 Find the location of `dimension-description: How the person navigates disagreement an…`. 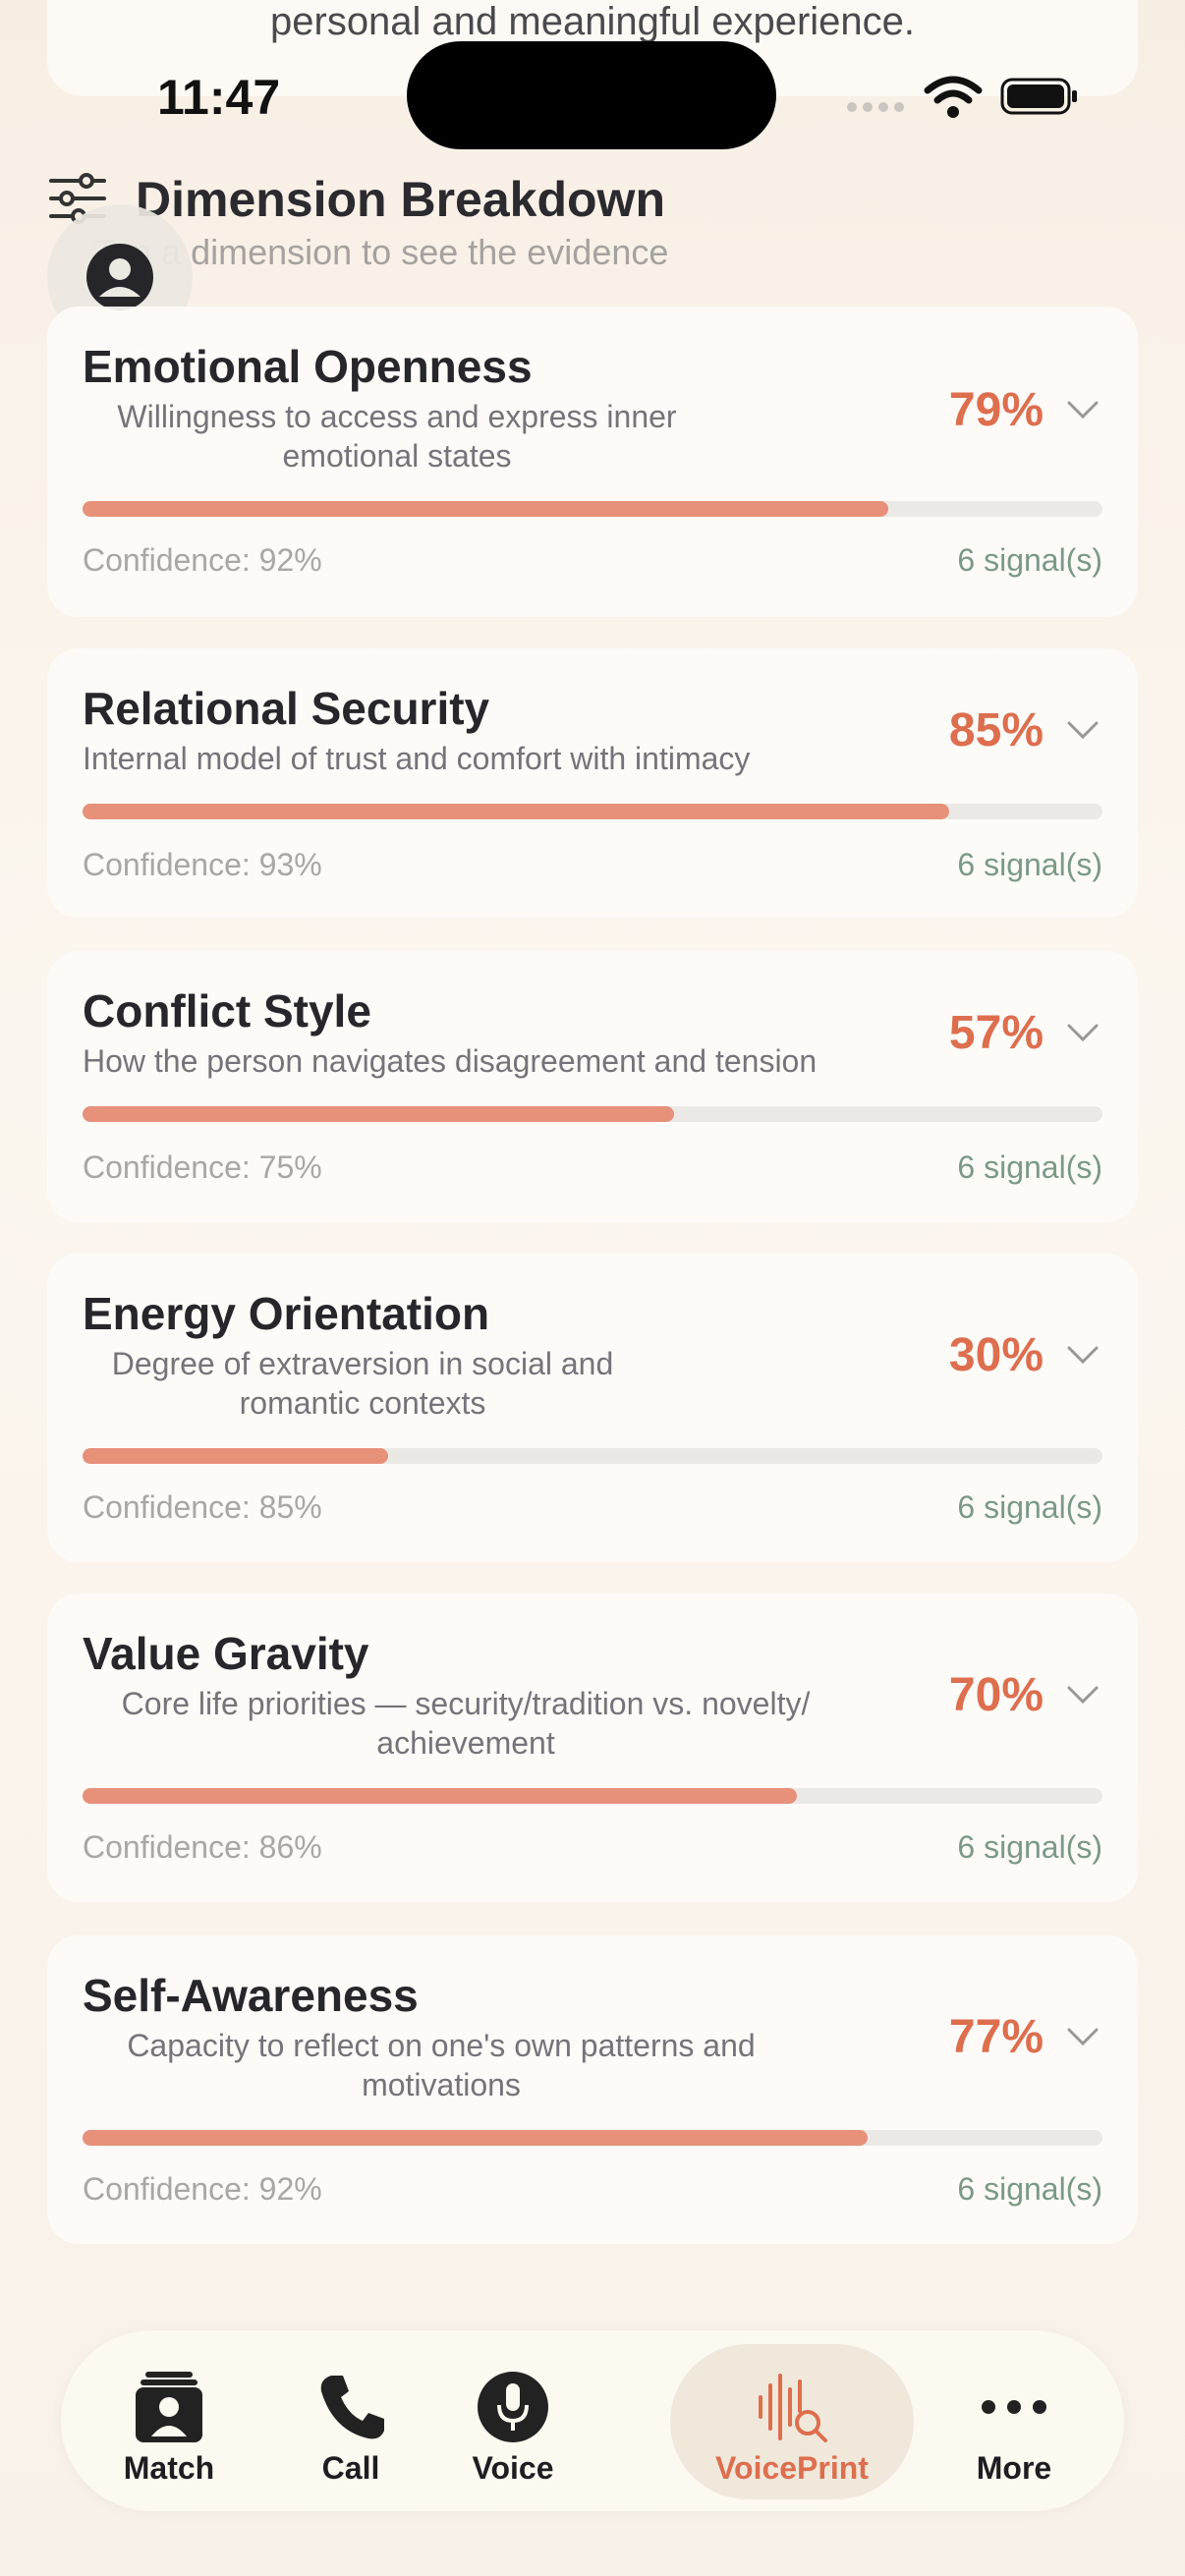

dimension-description: How the person navigates disagreement an… is located at coordinates (451, 1061).